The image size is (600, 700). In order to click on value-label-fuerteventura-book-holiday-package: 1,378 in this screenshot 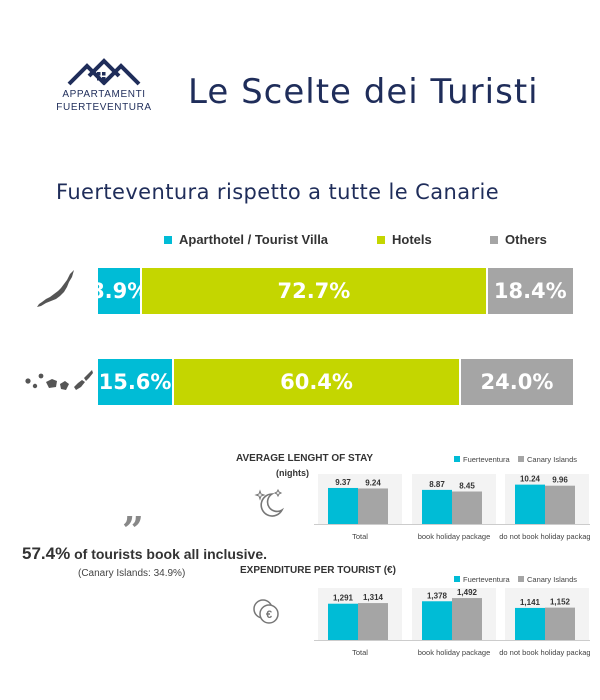, I will do `click(437, 595)`.